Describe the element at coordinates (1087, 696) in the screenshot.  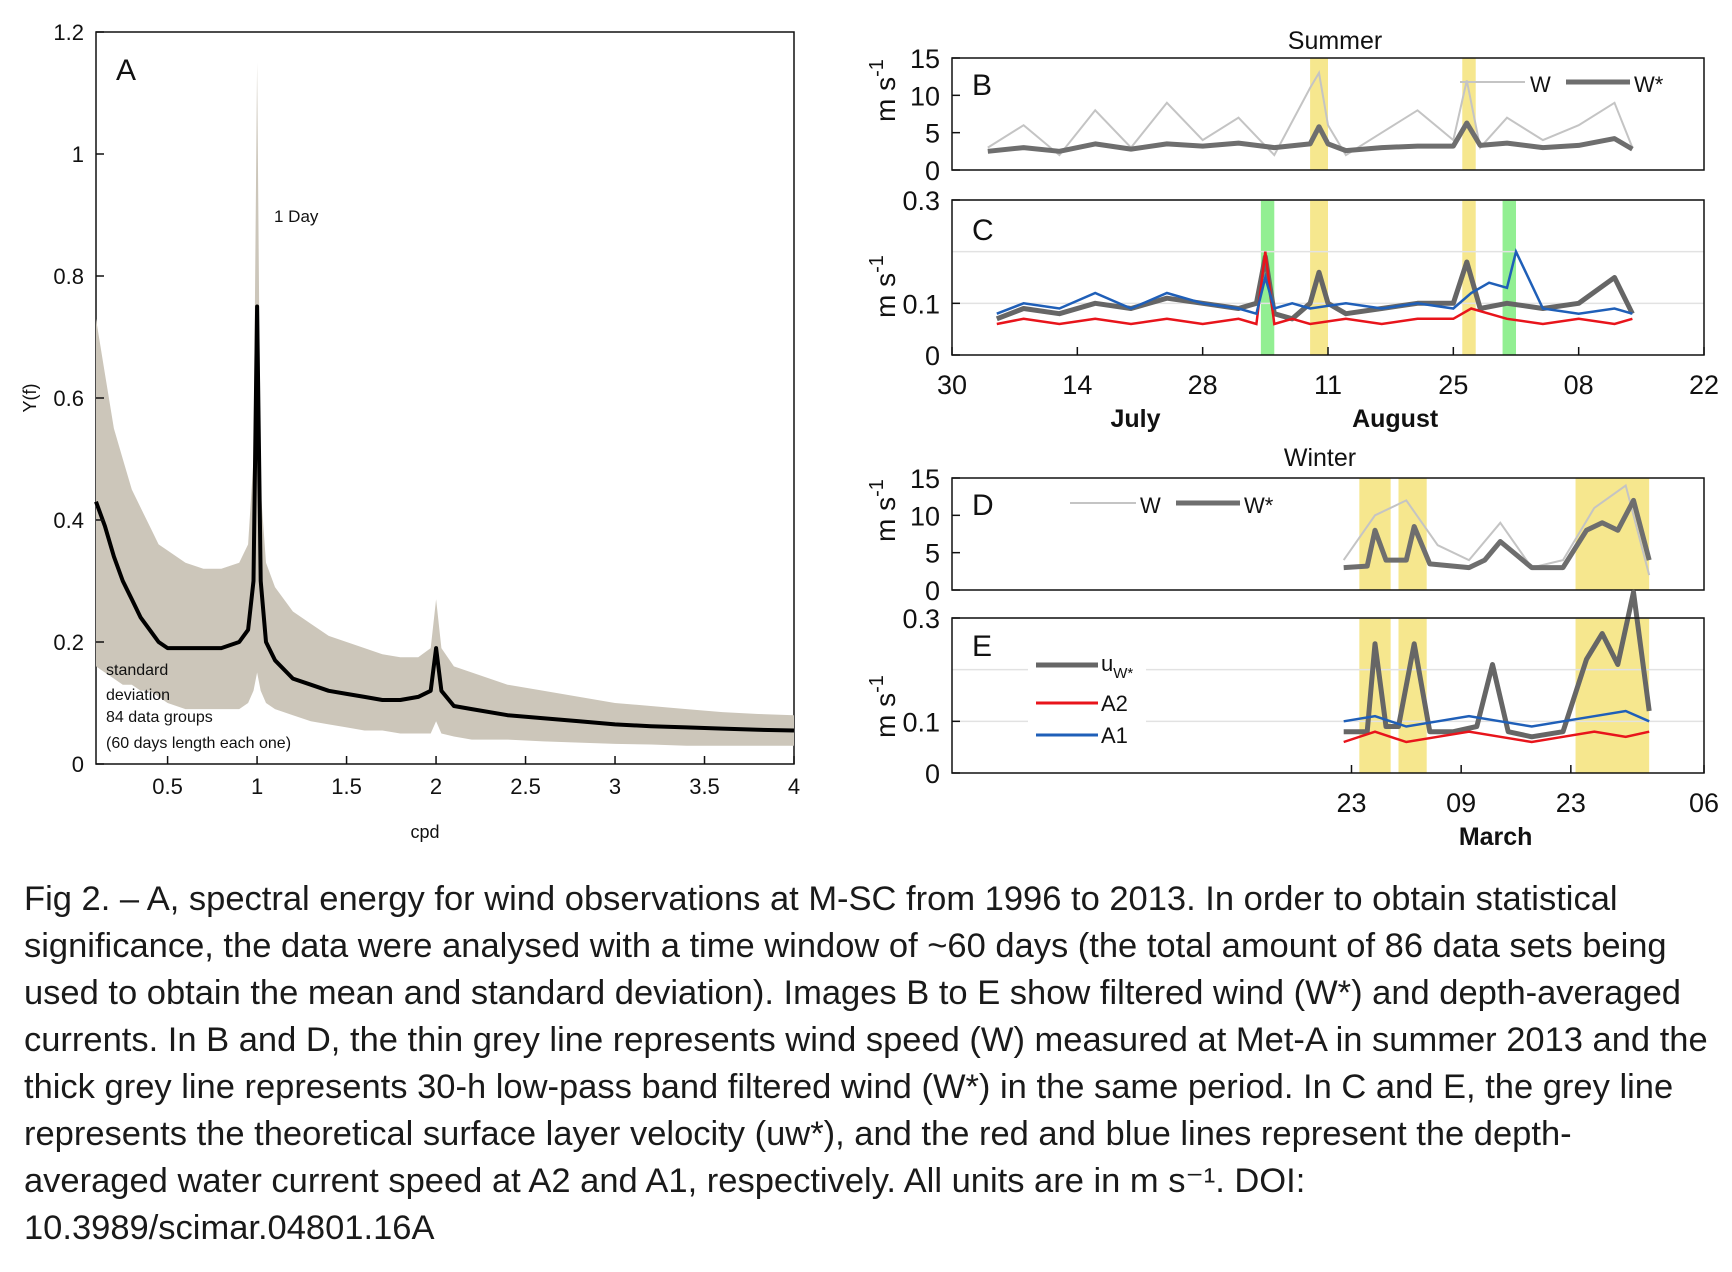
I see `legend-box` at that location.